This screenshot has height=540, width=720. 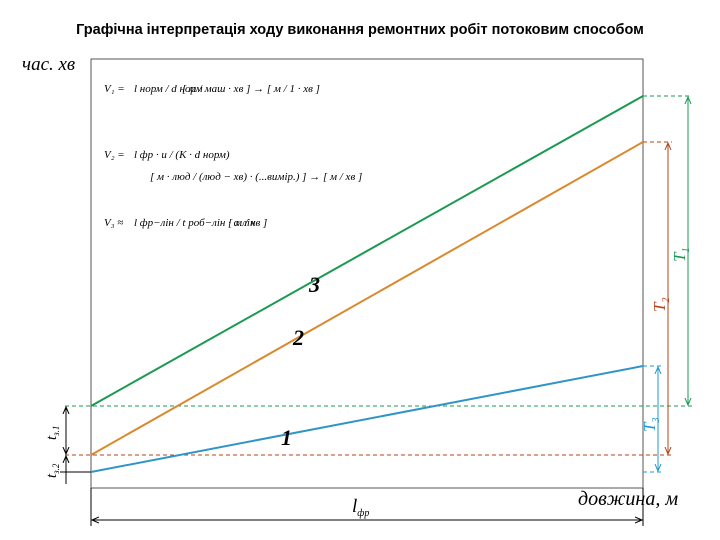 I want to click on formula-units: [ м / хв ], so click(x=247, y=223).